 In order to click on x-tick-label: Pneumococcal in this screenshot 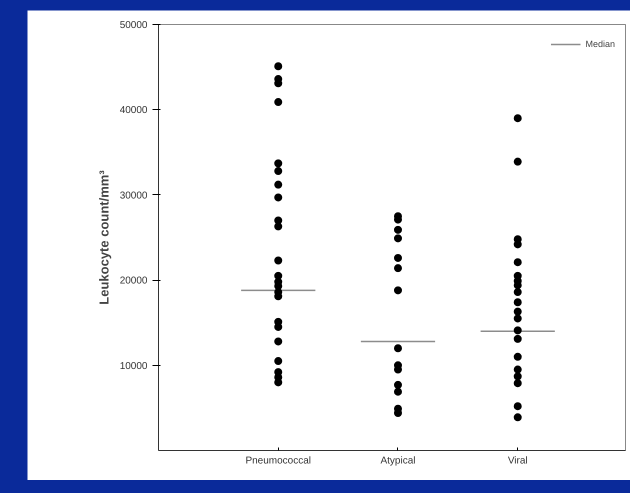, I will do `click(278, 461)`.